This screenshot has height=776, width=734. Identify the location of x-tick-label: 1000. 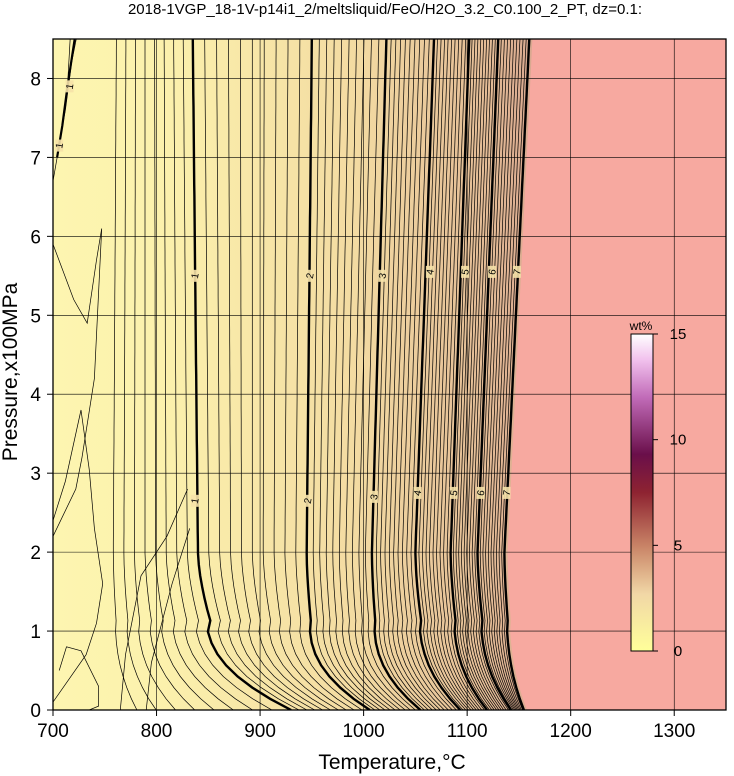
(363, 731).